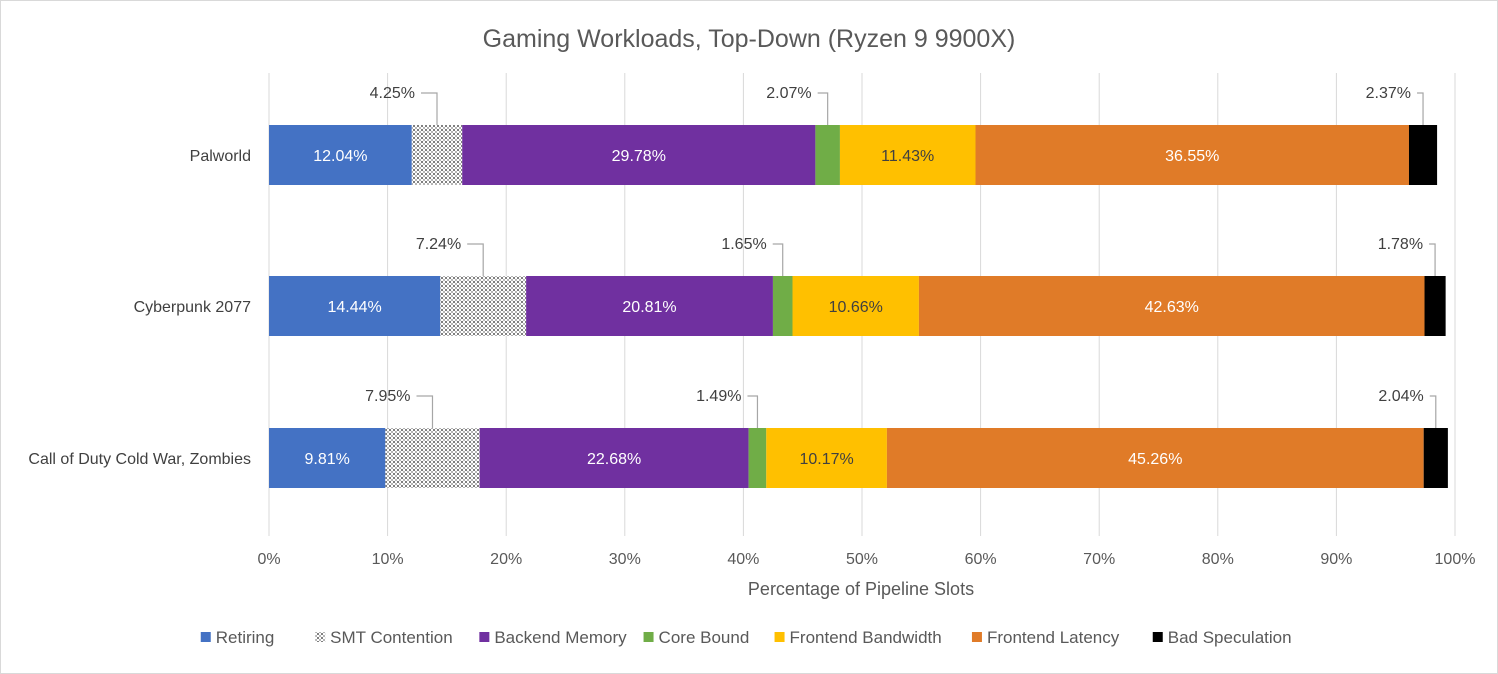 This screenshot has width=1498, height=674. I want to click on data-label: 9.81%, so click(326, 459).